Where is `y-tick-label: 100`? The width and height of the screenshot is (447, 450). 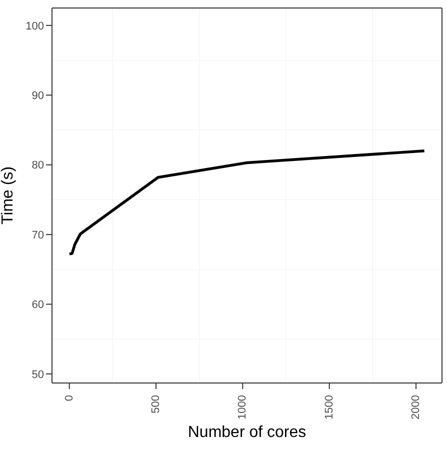 y-tick-label: 100 is located at coordinates (35, 26).